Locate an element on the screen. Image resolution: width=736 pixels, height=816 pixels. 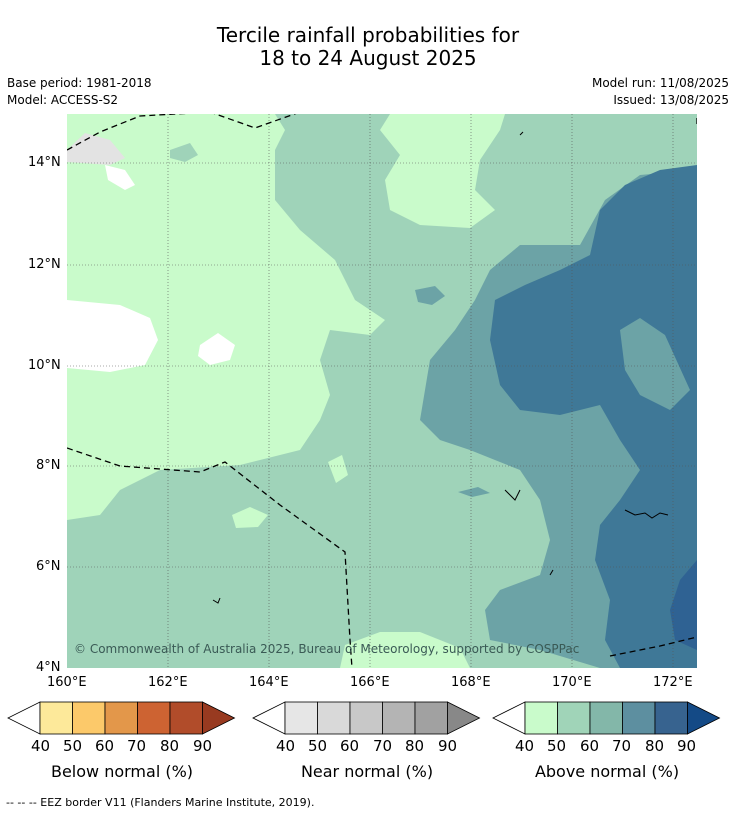
lon-label-162e: 162°E is located at coordinates (168, 682).